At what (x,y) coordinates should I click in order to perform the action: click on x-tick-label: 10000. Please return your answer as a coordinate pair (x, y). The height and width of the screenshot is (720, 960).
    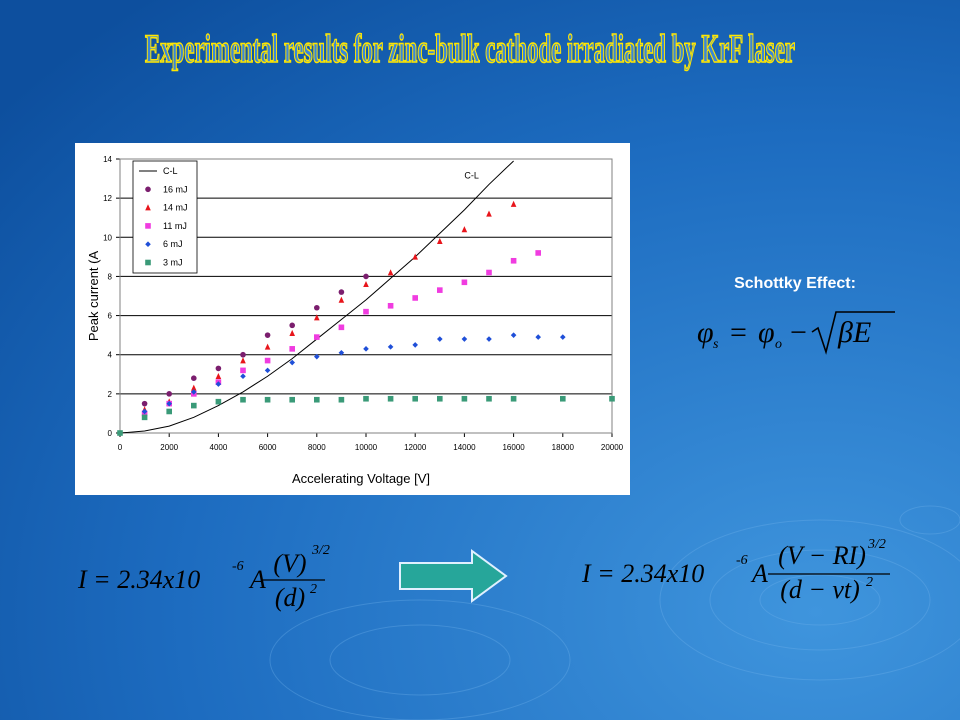
    Looking at the image, I should click on (366, 447).